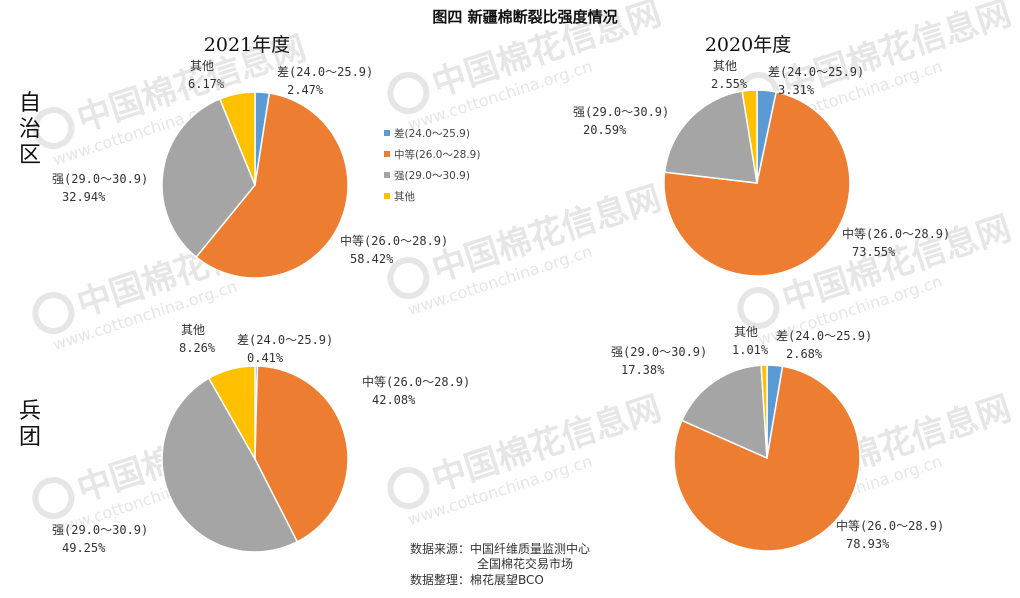 The height and width of the screenshot is (598, 1020). Describe the element at coordinates (804, 354) in the screenshot. I see `slice-value-label: 2.68%` at that location.